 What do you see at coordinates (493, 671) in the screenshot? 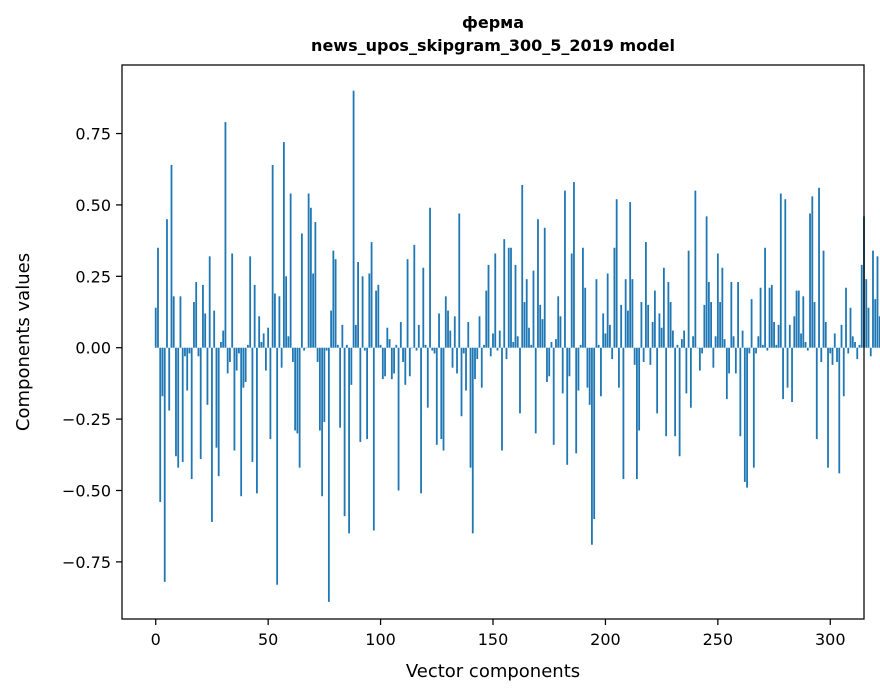
I see `x-axis-label: Vector components` at bounding box center [493, 671].